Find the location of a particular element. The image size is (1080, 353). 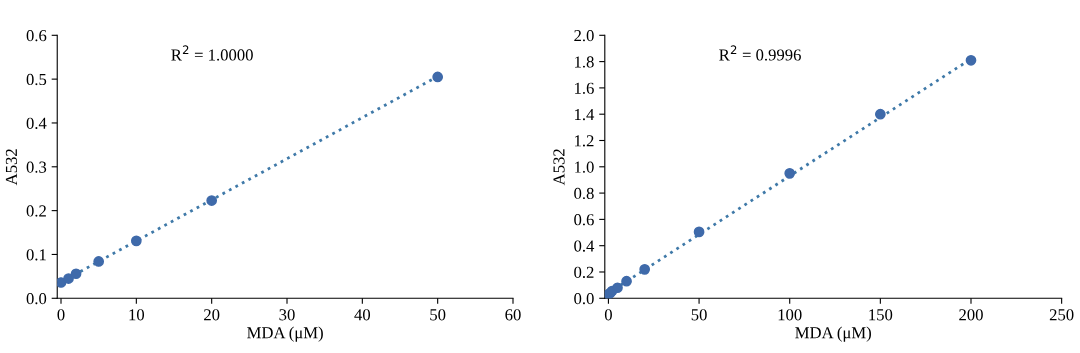

y-tick-label: 1.2 is located at coordinates (584, 141).